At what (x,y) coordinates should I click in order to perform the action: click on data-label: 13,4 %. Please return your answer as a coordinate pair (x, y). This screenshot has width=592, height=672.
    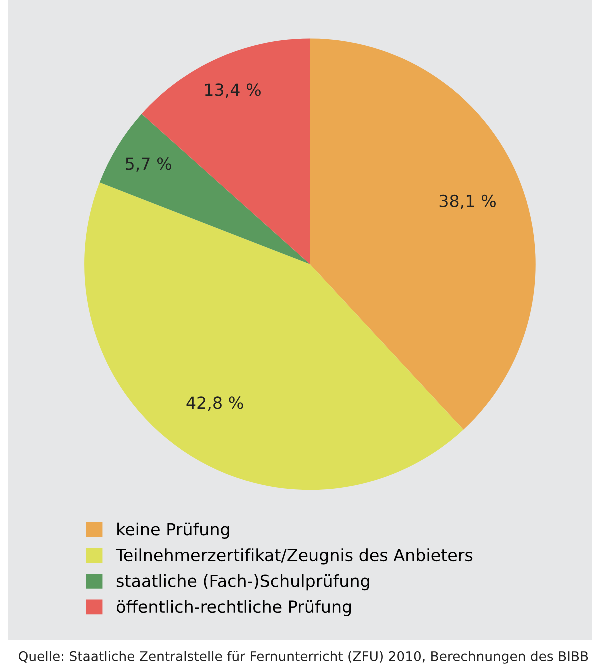
    Looking at the image, I should click on (233, 91).